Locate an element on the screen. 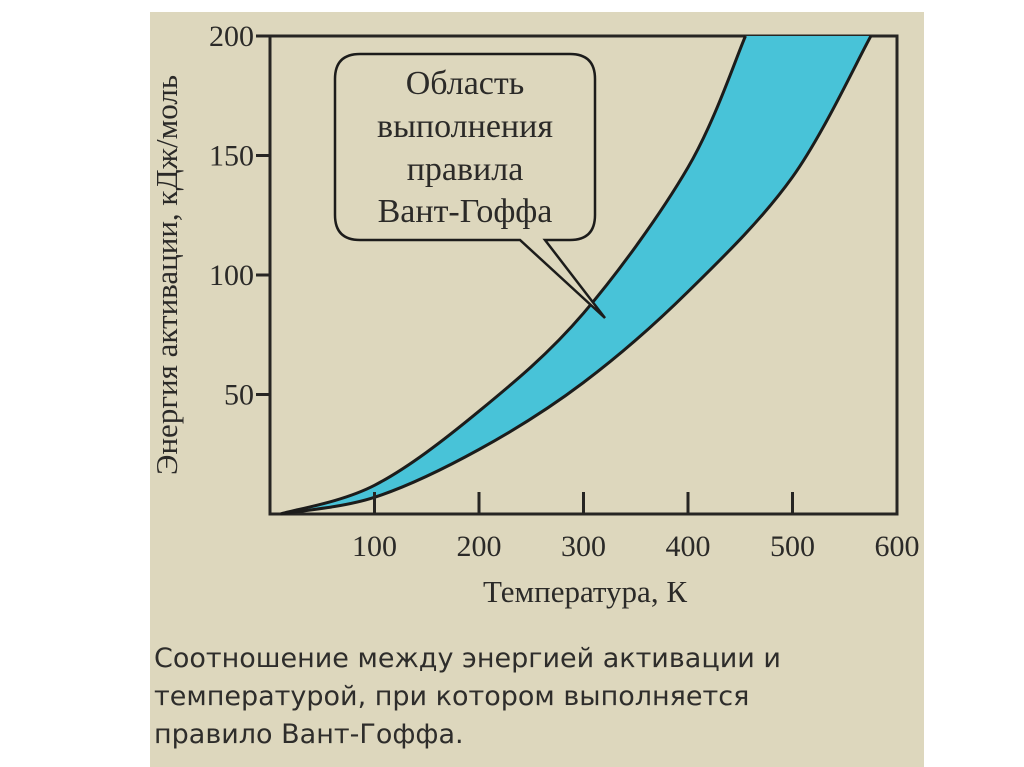  y-tick-label: 200 is located at coordinates (231, 36).